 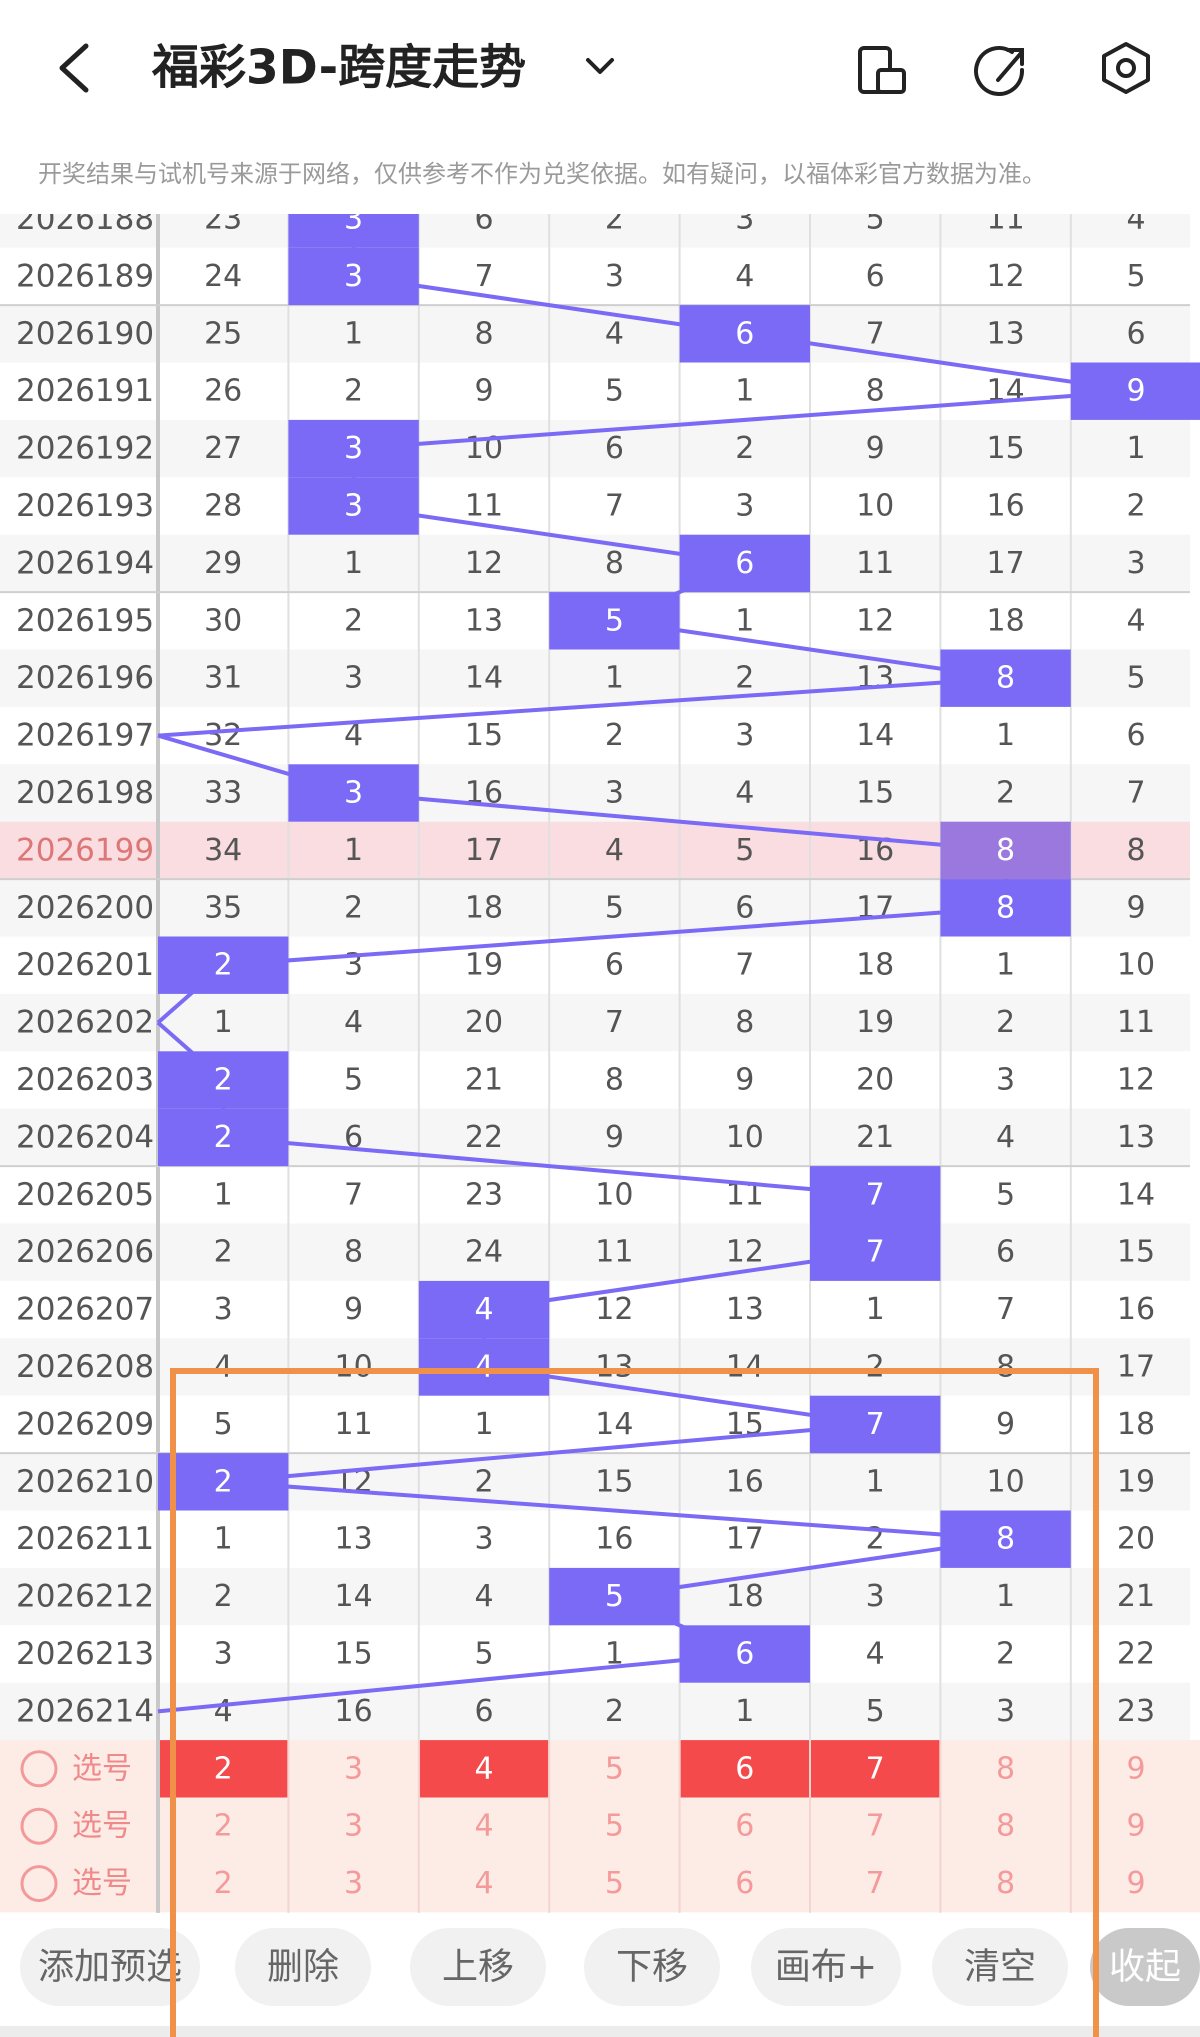 I want to click on action-button: 清空, so click(x=1000, y=1967).